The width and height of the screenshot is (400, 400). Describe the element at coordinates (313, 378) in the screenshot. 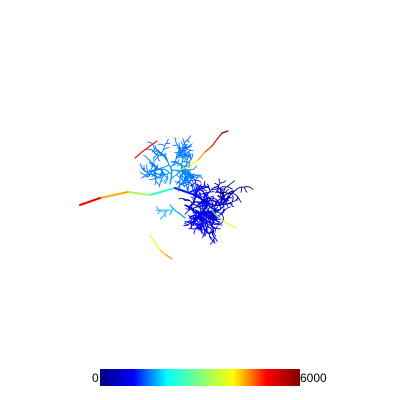

I see `colorbar-max-label: 6000` at that location.